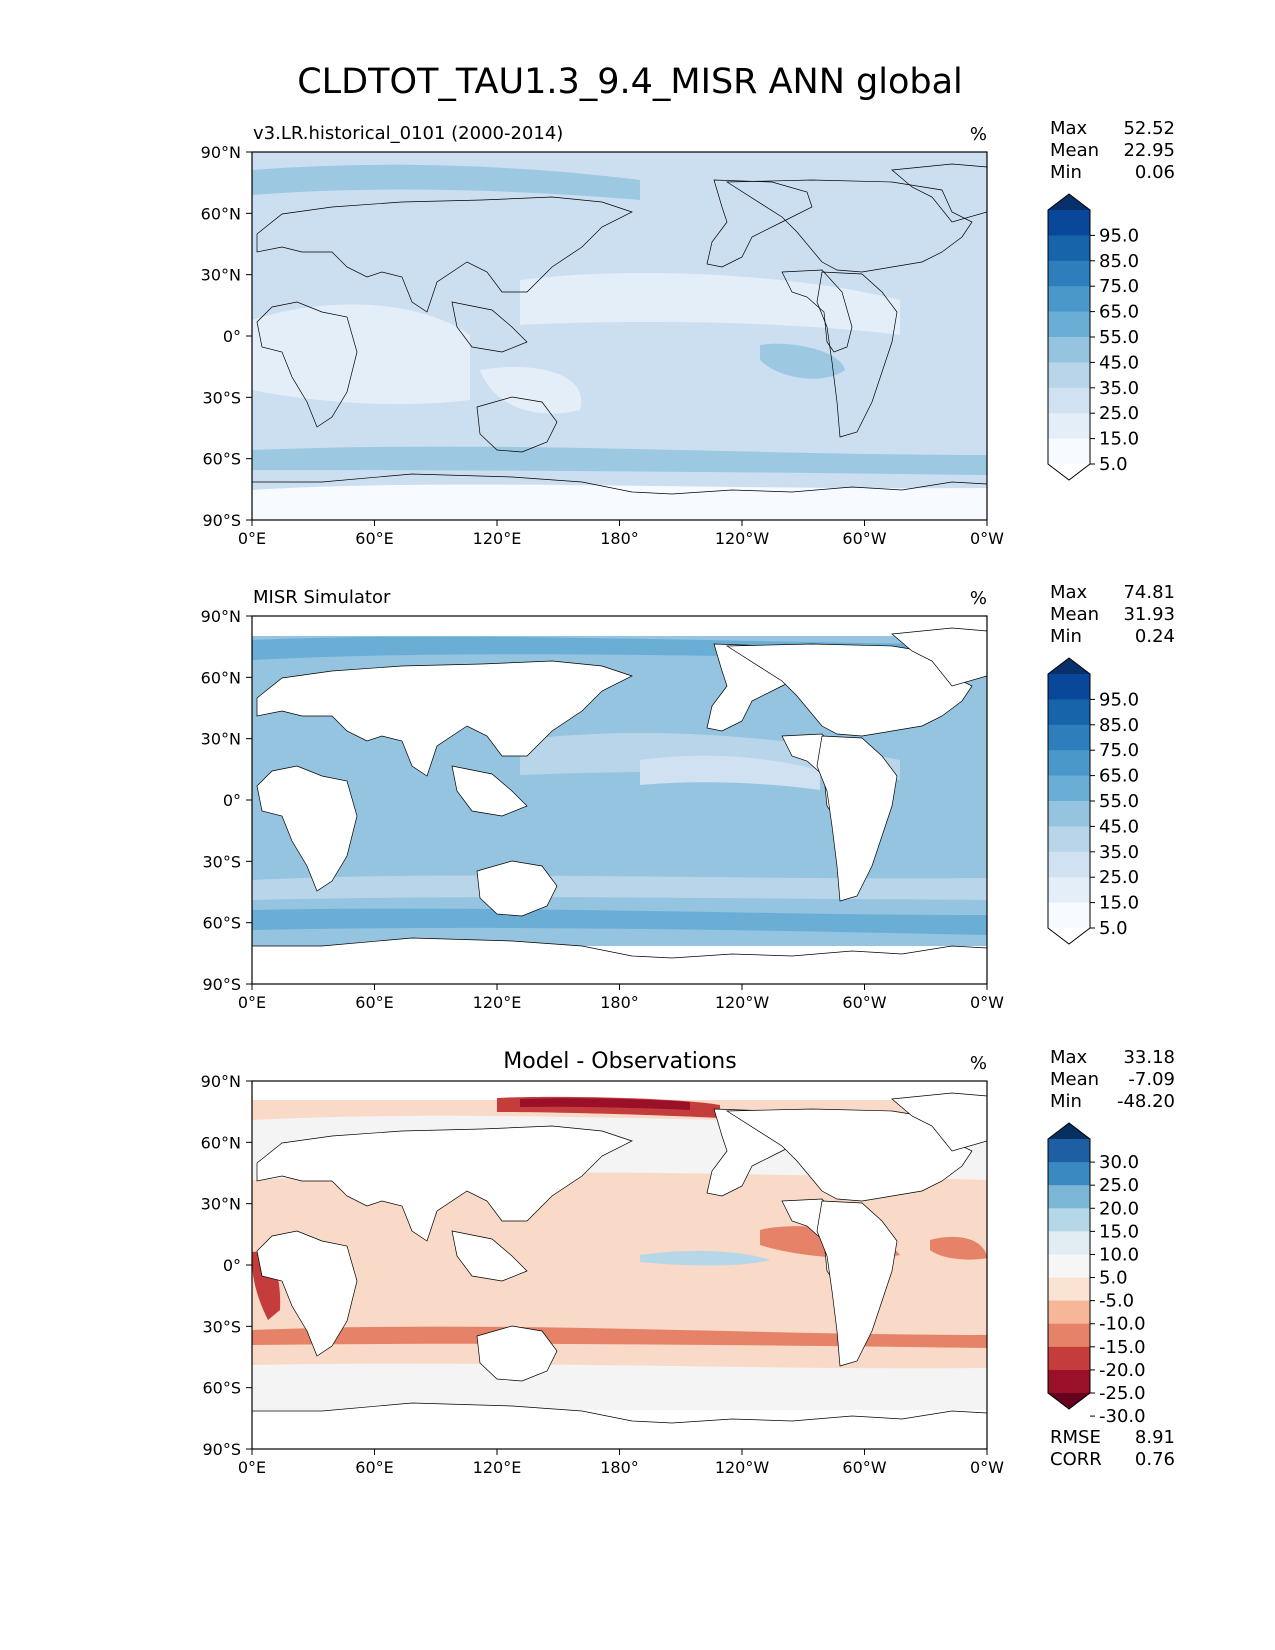  I want to click on colorbar-tick-label: 45.0, so click(1119, 362).